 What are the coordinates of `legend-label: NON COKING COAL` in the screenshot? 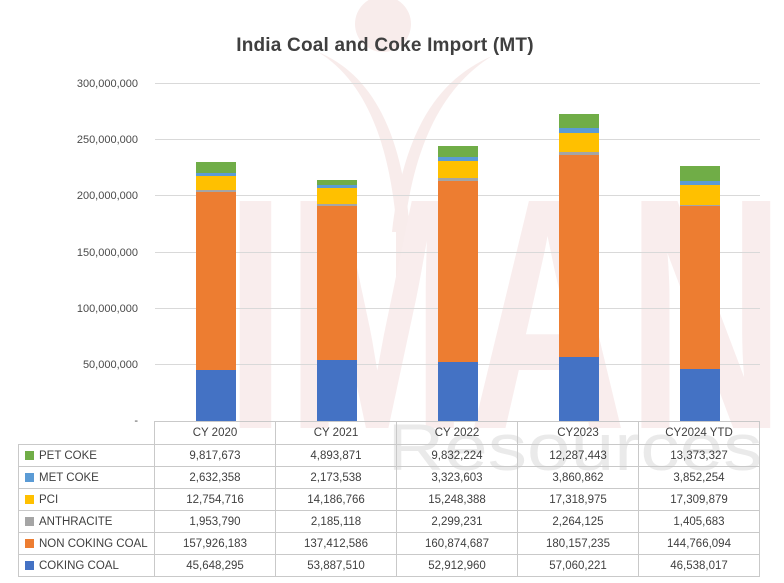 It's located at (93, 543).